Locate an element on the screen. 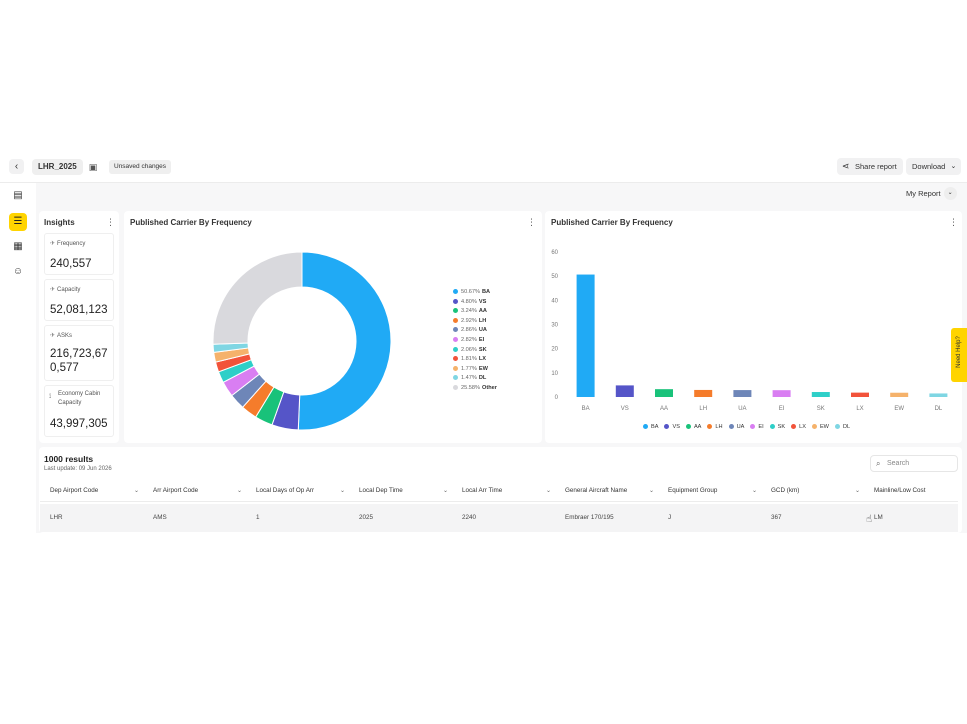  column-header: Local Days of Op Arr ⌄ is located at coordinates (297, 491).